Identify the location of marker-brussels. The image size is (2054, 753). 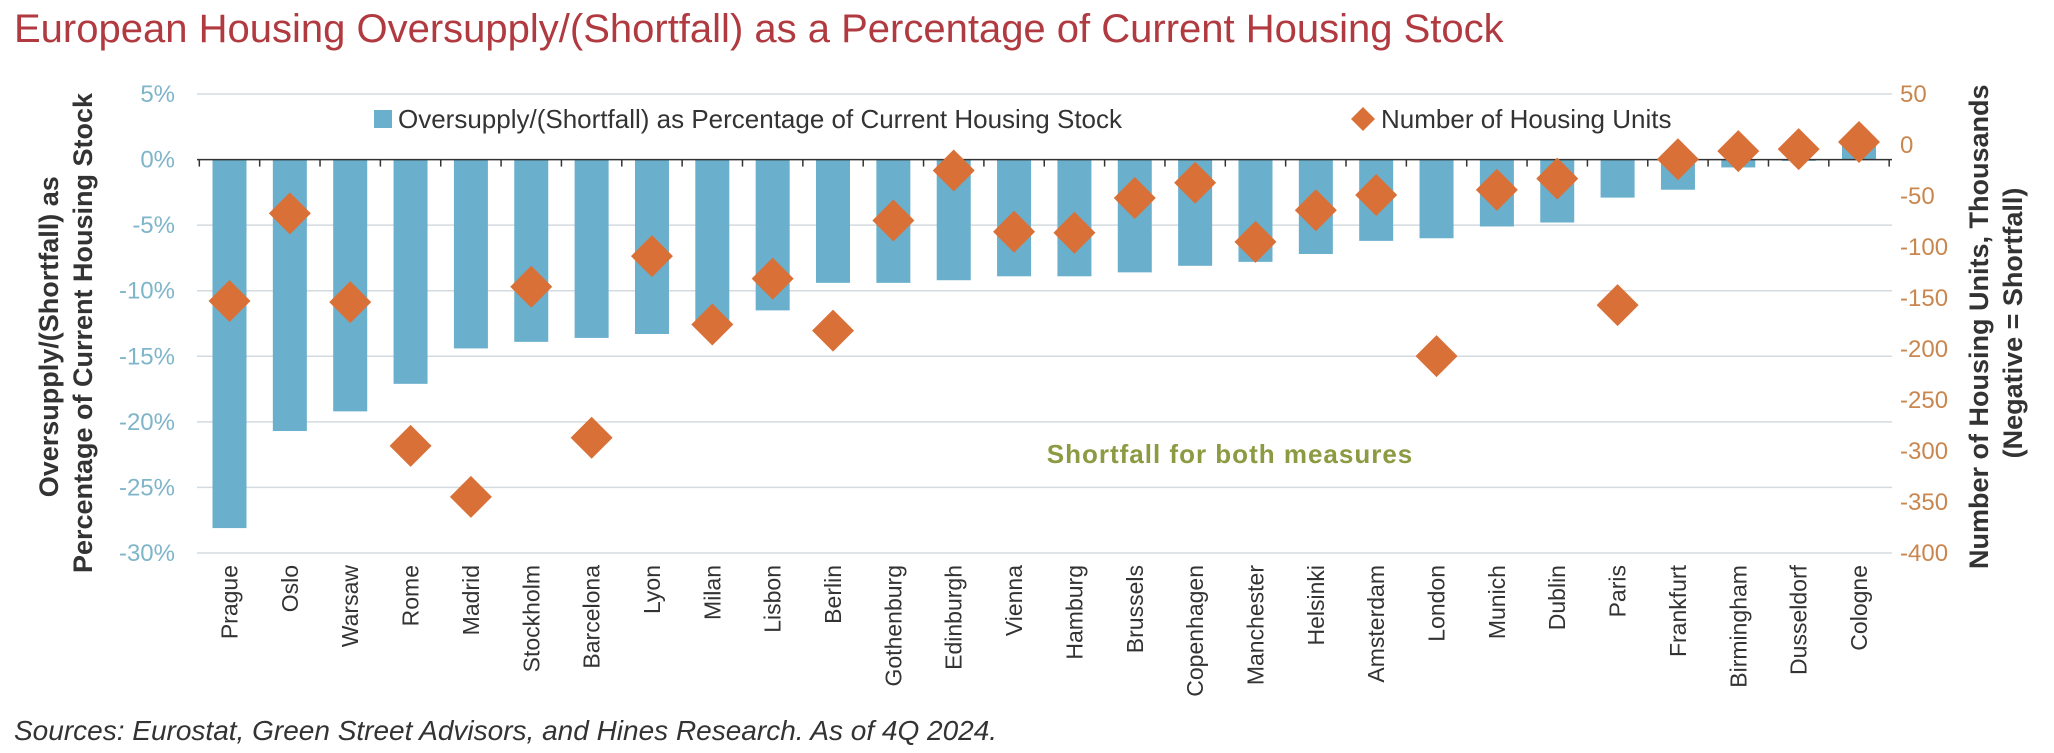
(1134, 198).